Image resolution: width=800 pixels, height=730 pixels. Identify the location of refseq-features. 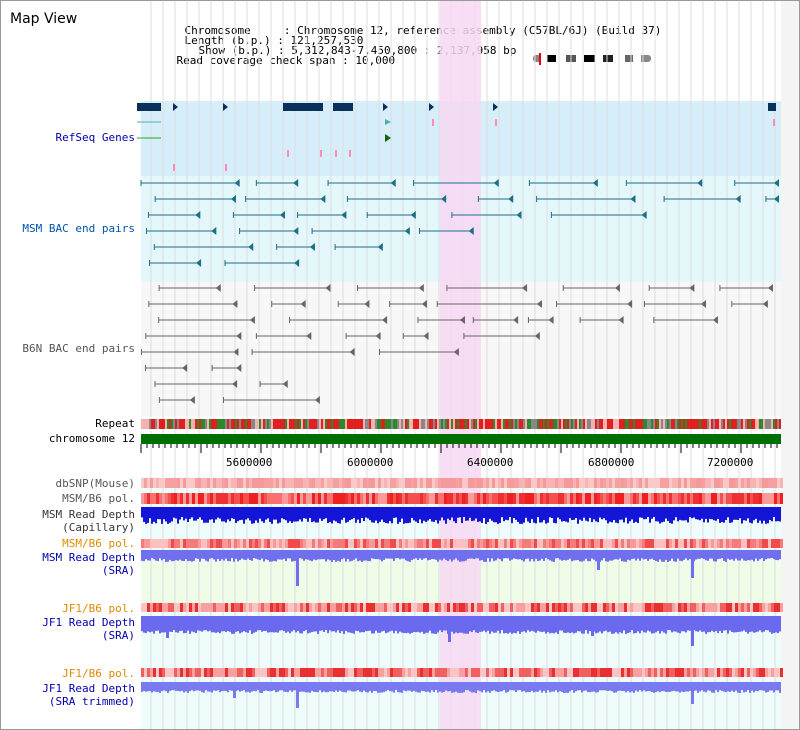
(456, 137).